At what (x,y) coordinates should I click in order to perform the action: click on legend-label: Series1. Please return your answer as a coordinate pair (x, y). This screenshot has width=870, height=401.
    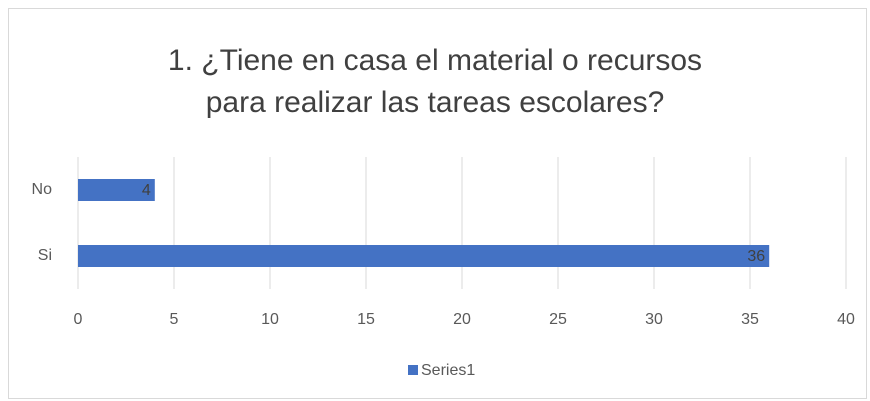
    Looking at the image, I should click on (448, 370).